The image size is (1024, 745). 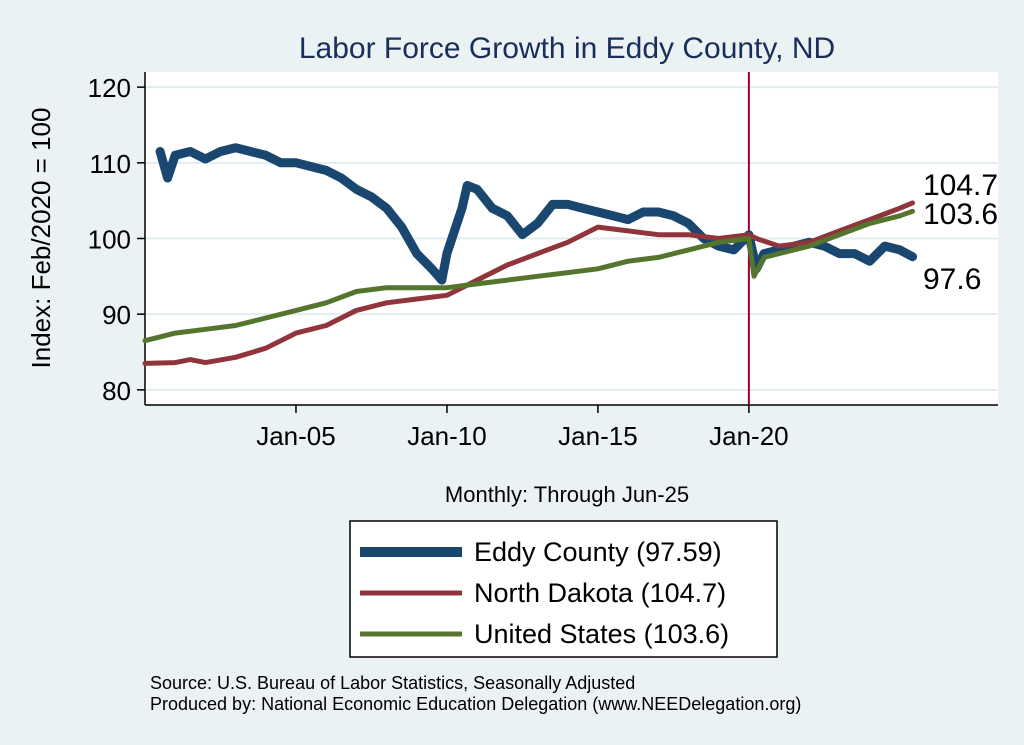 I want to click on x-tick-label: Jan-05, so click(x=296, y=436).